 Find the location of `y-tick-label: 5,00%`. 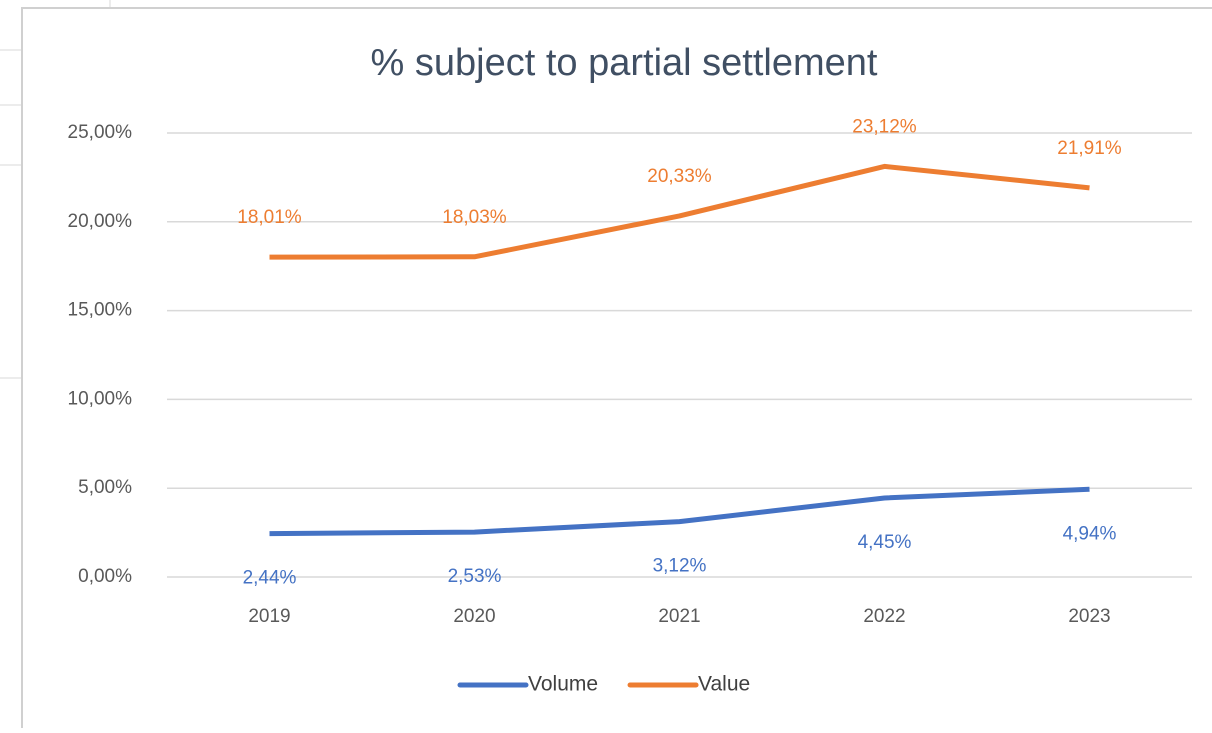

y-tick-label: 5,00% is located at coordinates (105, 487).